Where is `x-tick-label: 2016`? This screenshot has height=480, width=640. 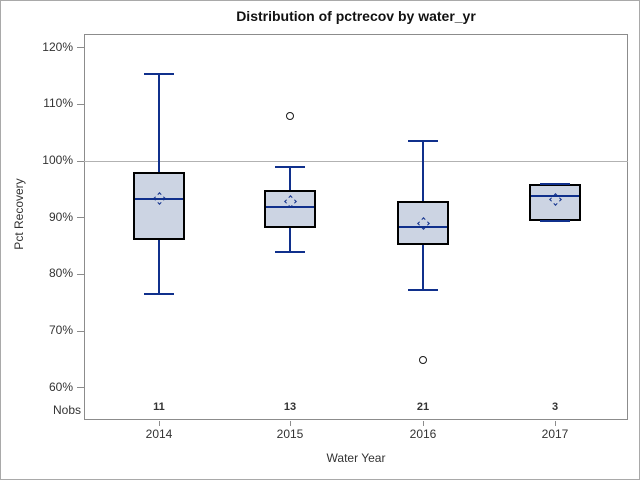
x-tick-label: 2016 is located at coordinates (423, 434).